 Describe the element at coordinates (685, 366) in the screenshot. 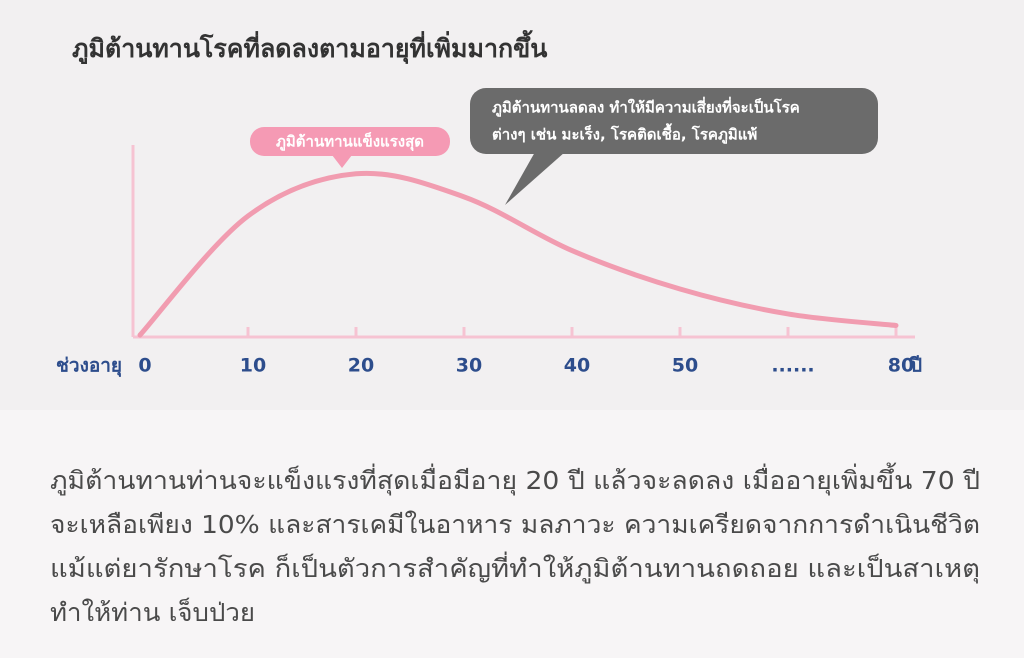

I see `x-tick-label: 50` at that location.